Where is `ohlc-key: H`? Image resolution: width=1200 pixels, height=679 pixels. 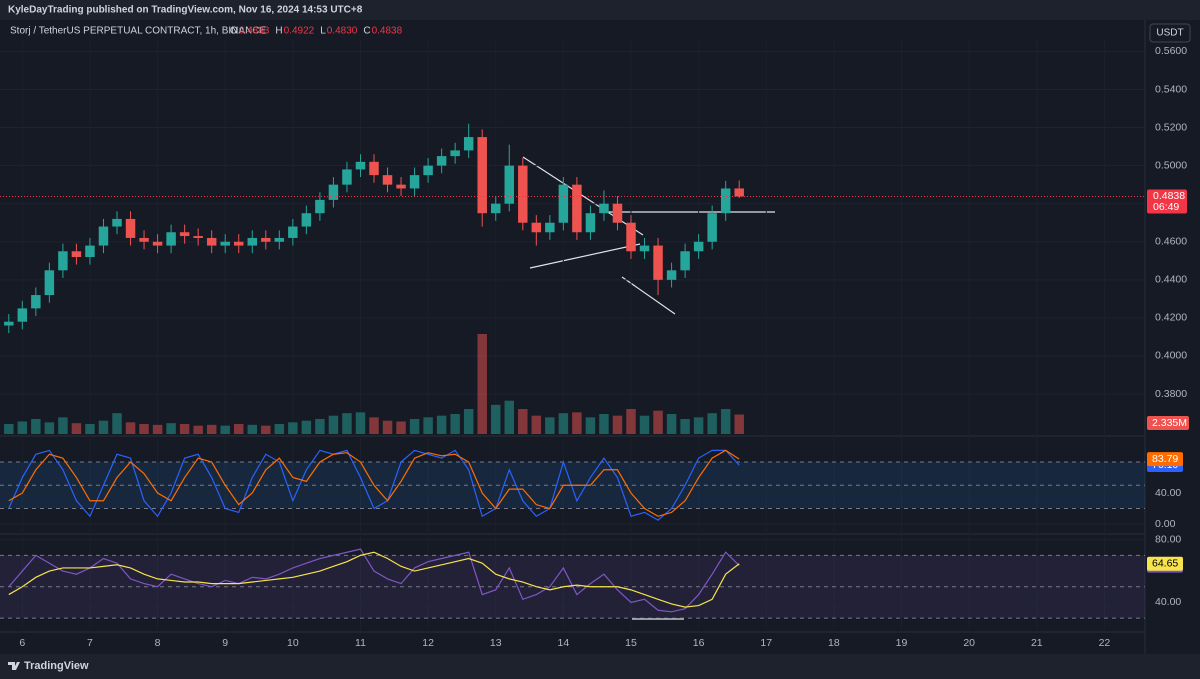 ohlc-key: H is located at coordinates (278, 31).